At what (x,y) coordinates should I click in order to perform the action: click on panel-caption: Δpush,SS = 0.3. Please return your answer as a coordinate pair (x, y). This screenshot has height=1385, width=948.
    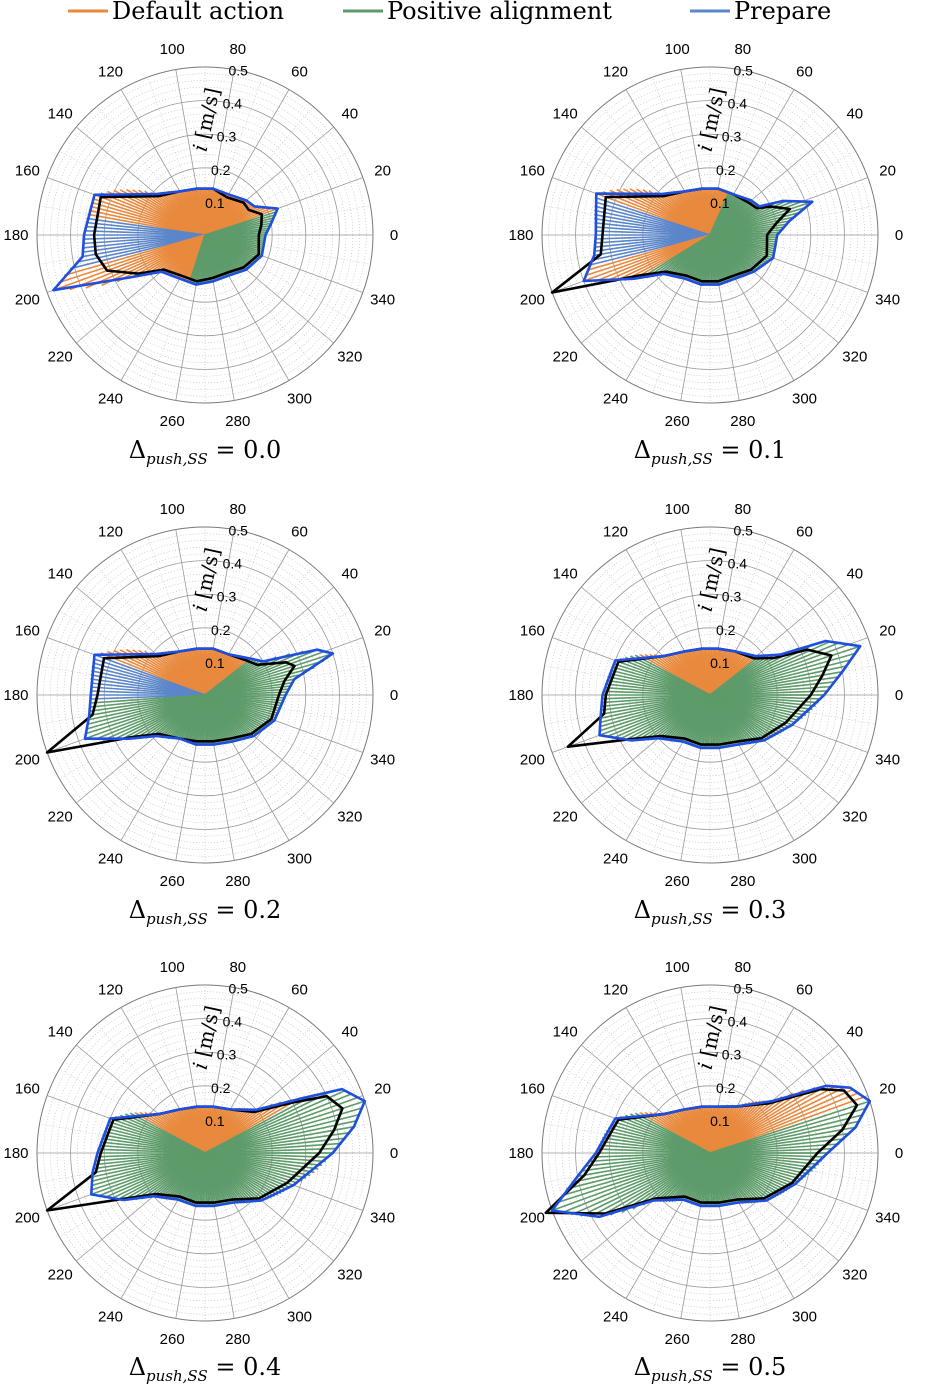
    Looking at the image, I should click on (710, 912).